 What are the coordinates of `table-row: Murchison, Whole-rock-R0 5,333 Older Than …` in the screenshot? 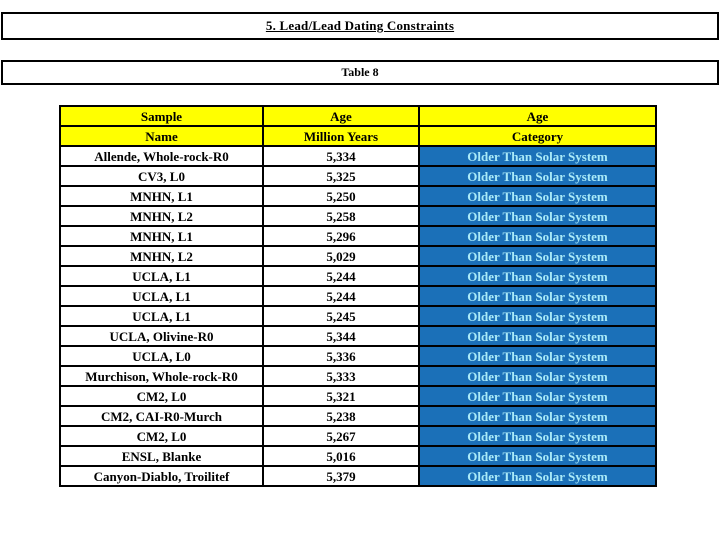 It's located at (358, 376).